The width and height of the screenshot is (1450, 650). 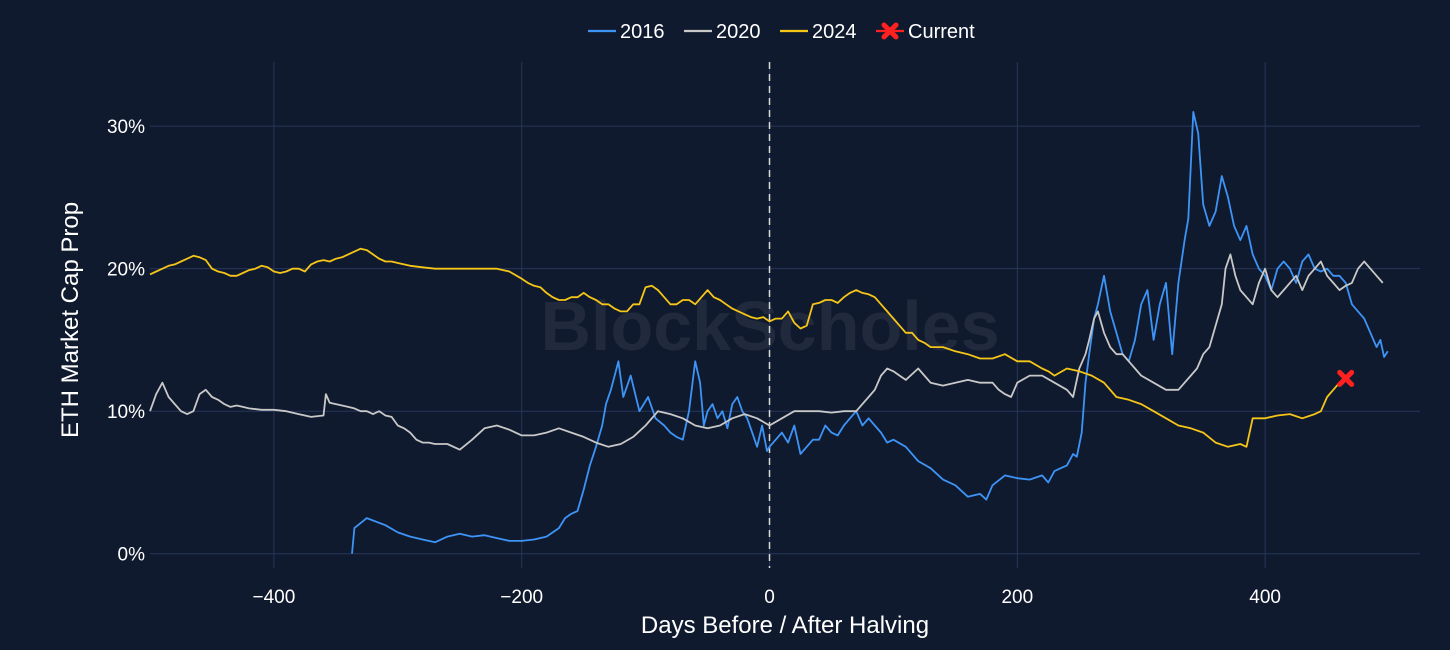 What do you see at coordinates (738, 32) in the screenshot?
I see `legend-label: 2020` at bounding box center [738, 32].